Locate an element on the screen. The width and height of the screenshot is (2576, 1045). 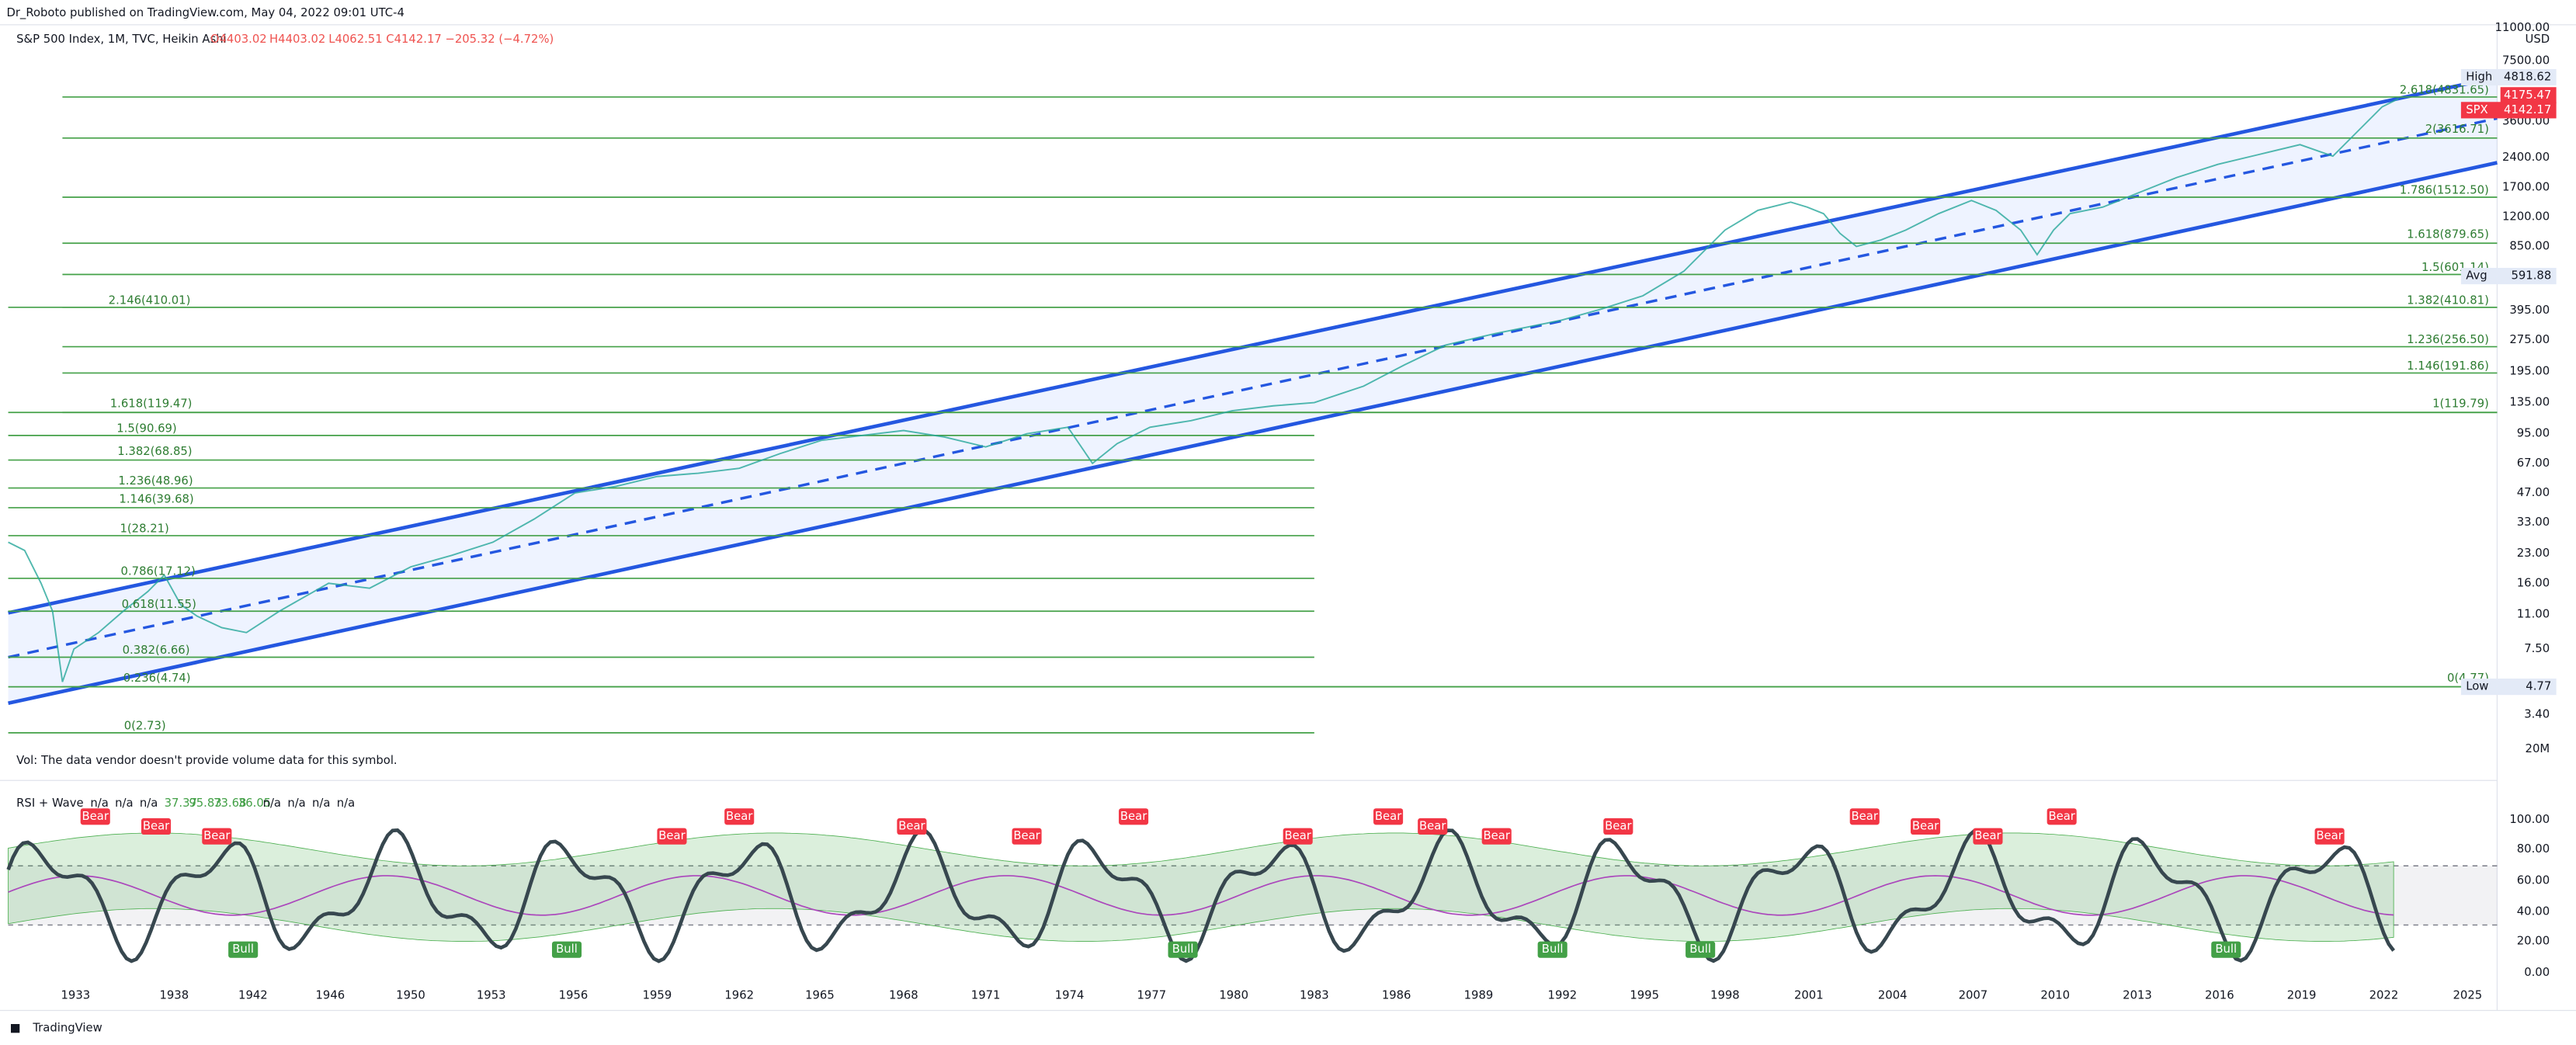
price-tick: 11000.00 is located at coordinates (2522, 27).